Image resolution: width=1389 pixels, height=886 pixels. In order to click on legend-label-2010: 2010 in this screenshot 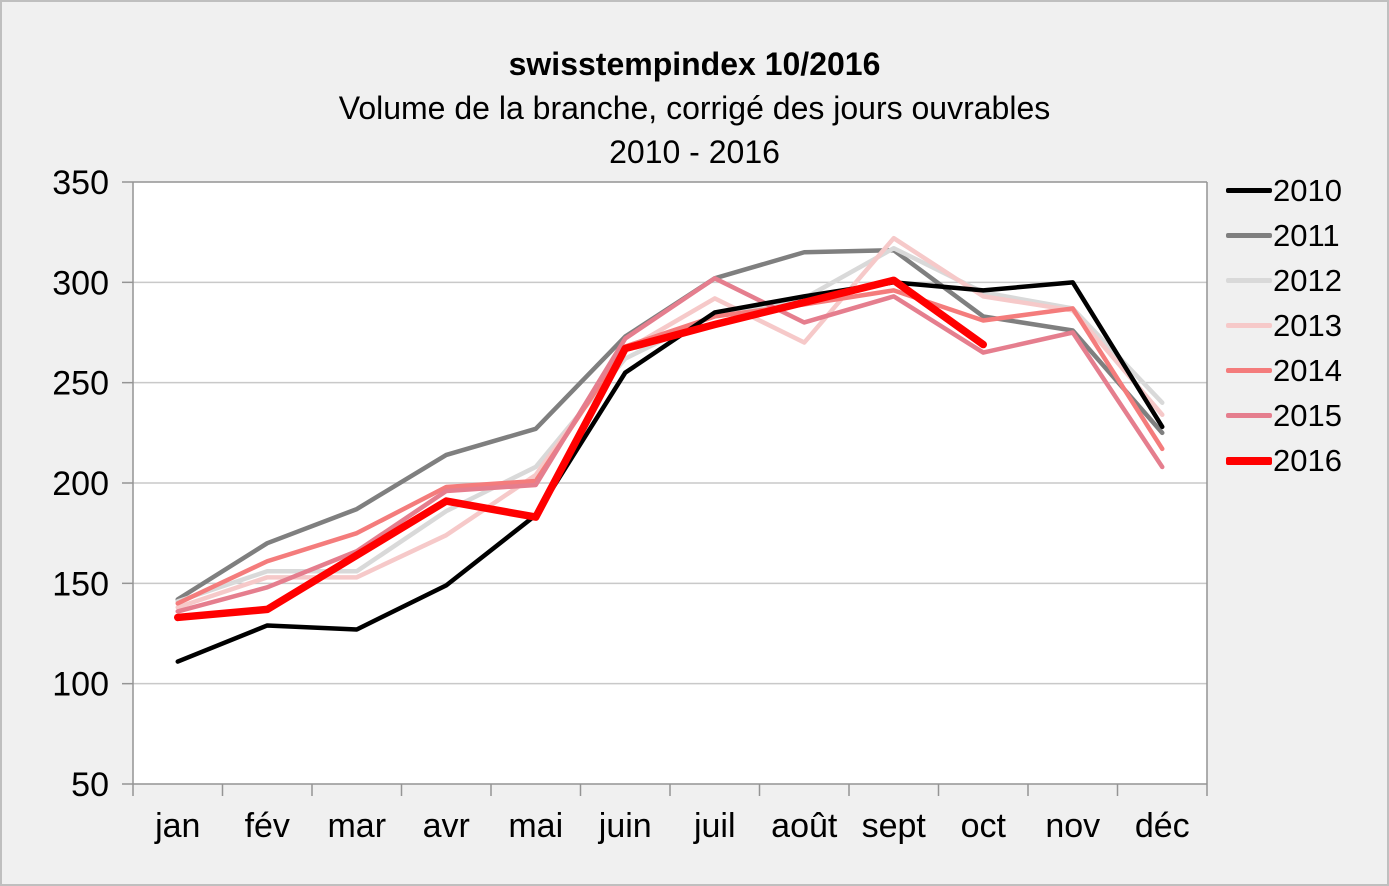, I will do `click(1307, 190)`.